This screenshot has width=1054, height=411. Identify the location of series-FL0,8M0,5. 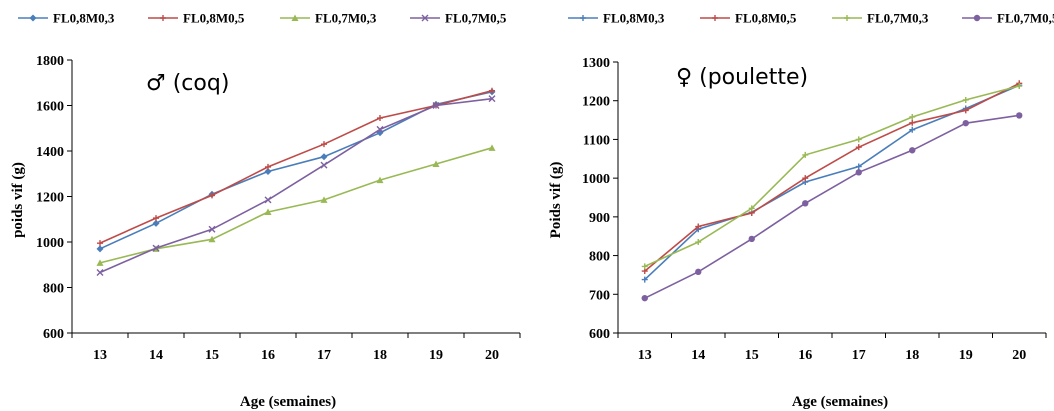
(296, 167).